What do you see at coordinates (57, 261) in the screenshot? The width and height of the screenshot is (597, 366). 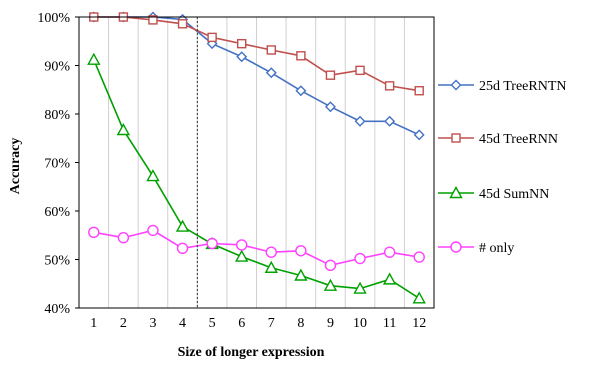 I see `y-tick-label: 50%` at bounding box center [57, 261].